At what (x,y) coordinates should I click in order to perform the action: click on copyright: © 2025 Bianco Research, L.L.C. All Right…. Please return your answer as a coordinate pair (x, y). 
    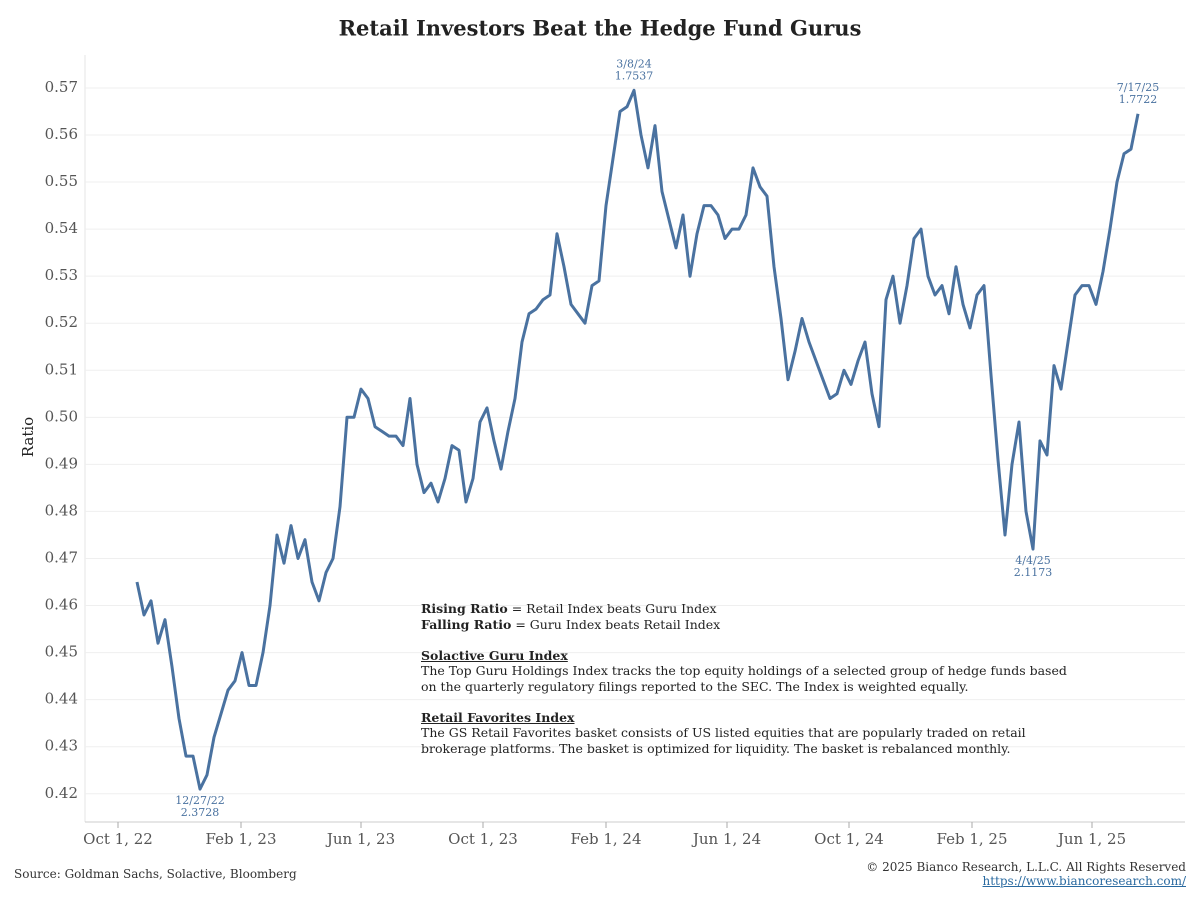
    Looking at the image, I should click on (1026, 867).